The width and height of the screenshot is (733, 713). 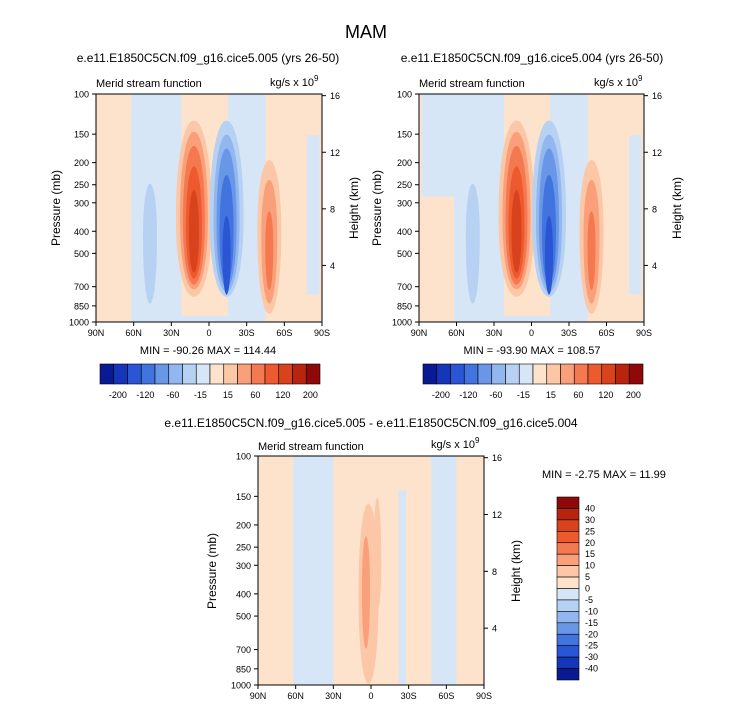 What do you see at coordinates (244, 571) in the screenshot?
I see `panel-3-y-ticks: 100 150 200 250 300 400 500 700 850 1000` at bounding box center [244, 571].